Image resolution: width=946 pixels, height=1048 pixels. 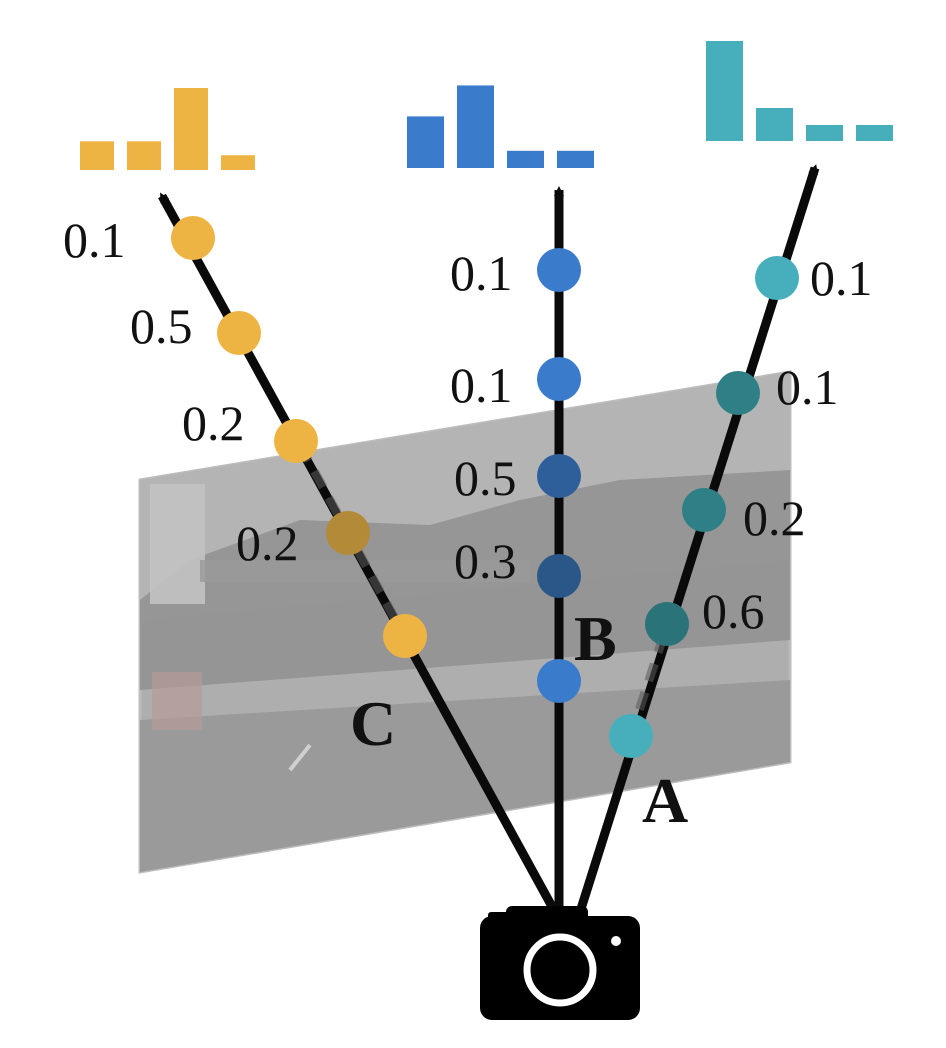 I want to click on ray-c-hidden-segment, so click(x=352, y=541).